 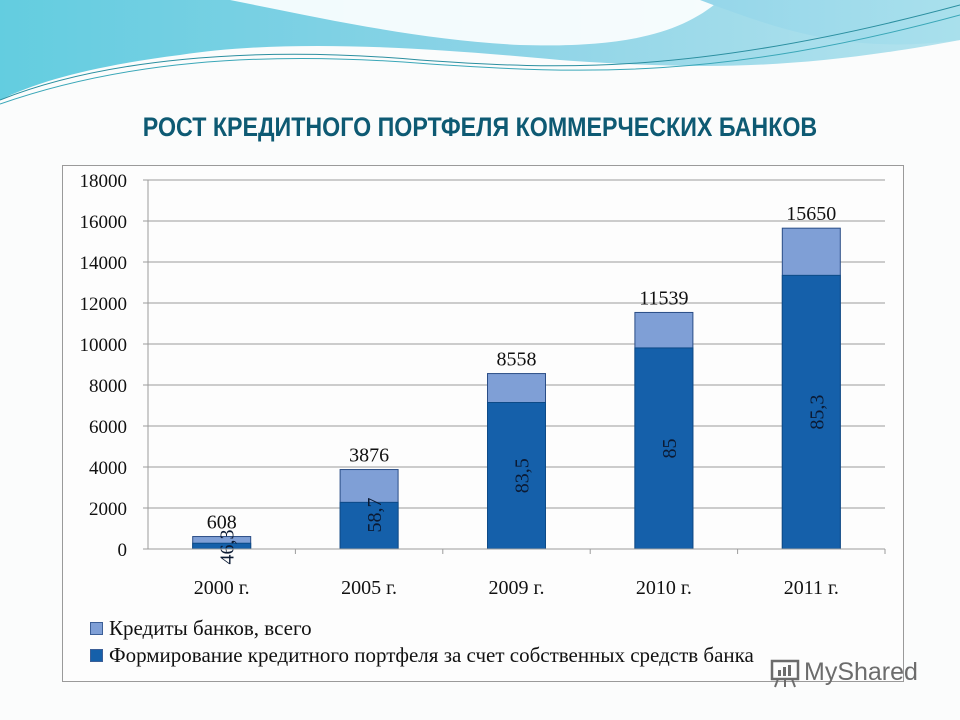 I want to click on bar-value-label: 3876, so click(x=369, y=456).